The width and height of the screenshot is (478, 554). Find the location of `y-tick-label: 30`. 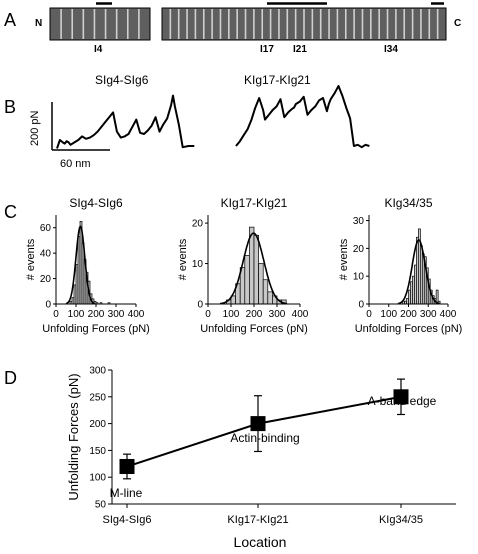

y-tick-label: 30 is located at coordinates (359, 221).